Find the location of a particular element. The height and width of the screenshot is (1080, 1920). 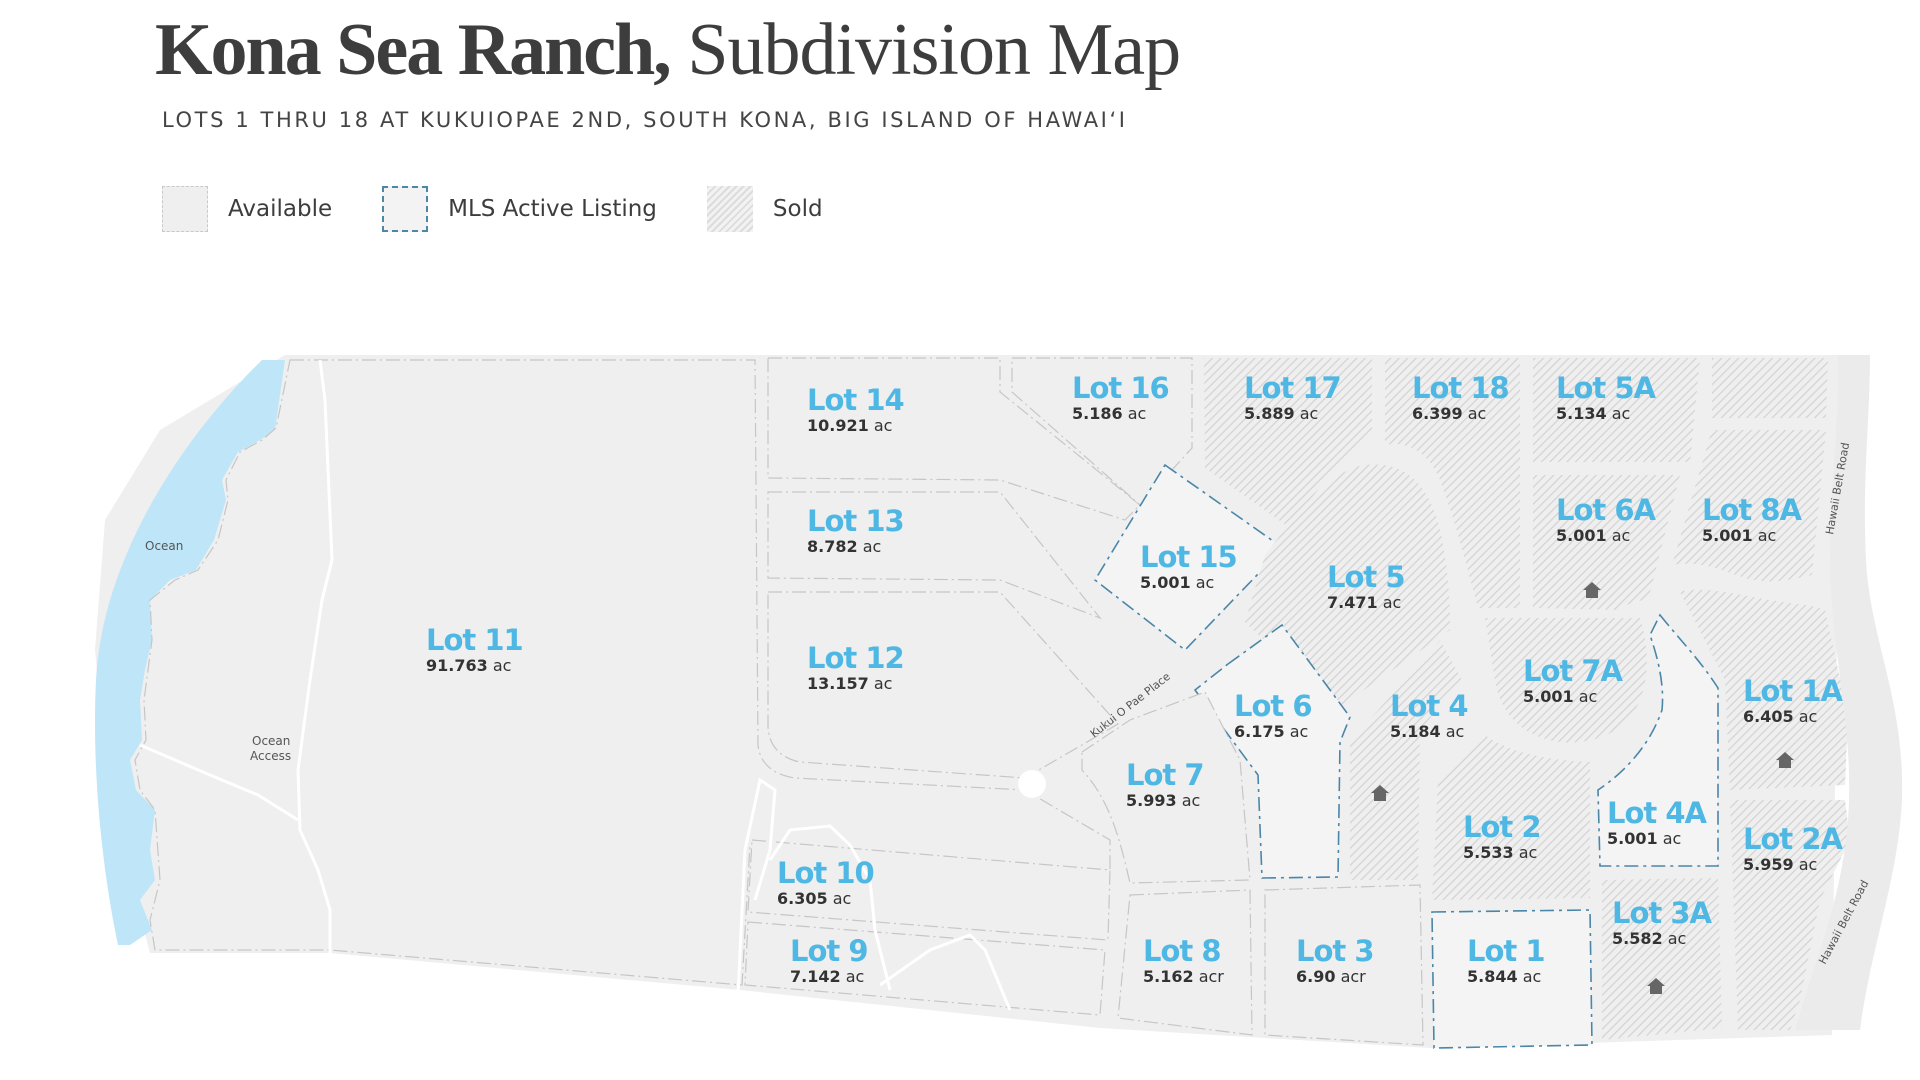

lot-6a-label: Lot 6A5.001 ac is located at coordinates (1607, 519).